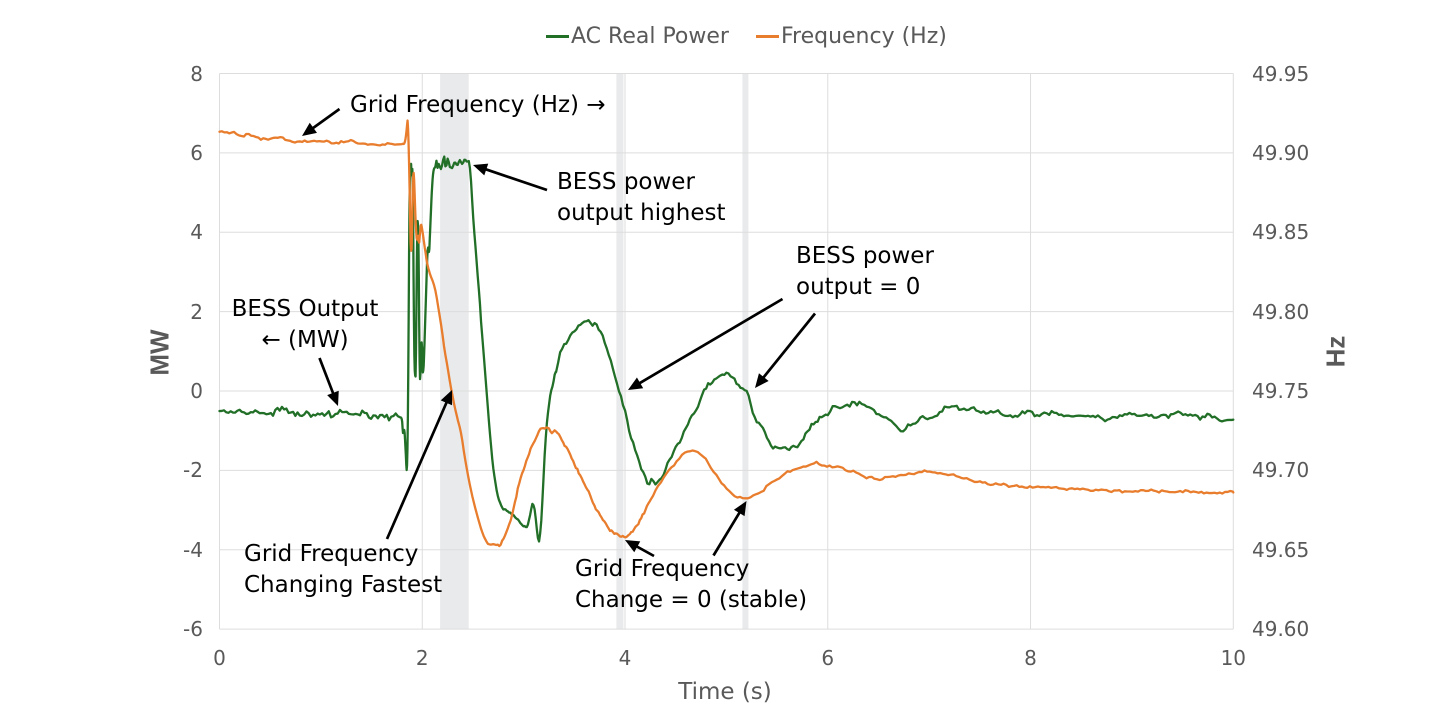 This screenshot has width=1430, height=720. I want to click on y-left-tick-label: 8, so click(196, 73).